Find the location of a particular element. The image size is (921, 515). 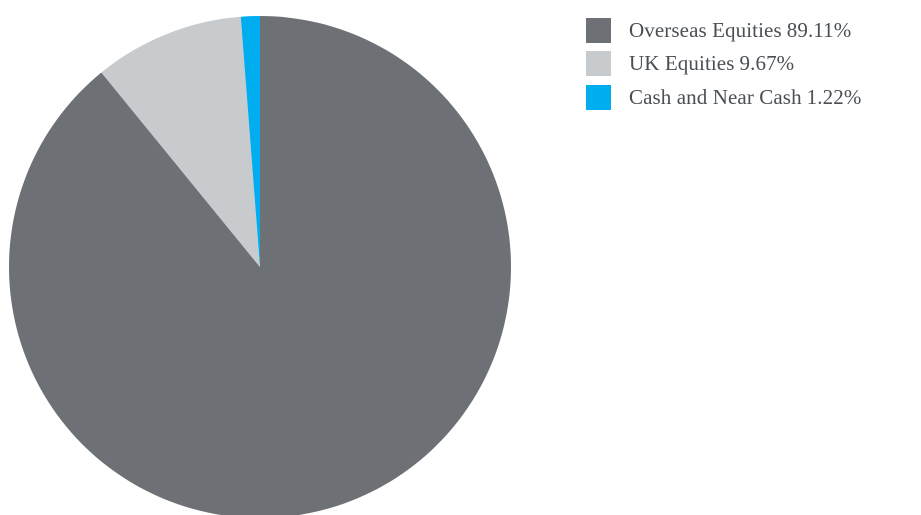

legend-text-overseas-equities: Overseas Equities 89.11% is located at coordinates (740, 30).